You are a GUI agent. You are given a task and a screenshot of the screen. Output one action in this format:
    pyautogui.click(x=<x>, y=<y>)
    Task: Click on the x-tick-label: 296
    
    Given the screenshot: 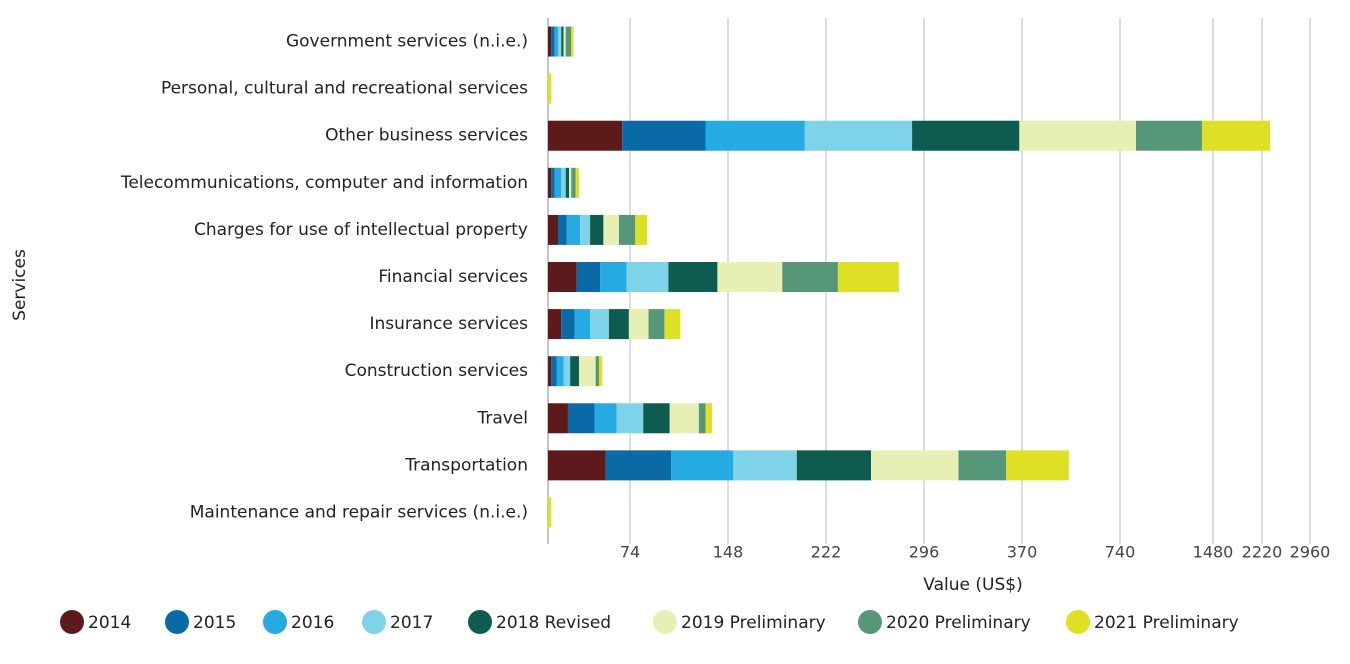 What is the action you would take?
    pyautogui.click(x=924, y=552)
    